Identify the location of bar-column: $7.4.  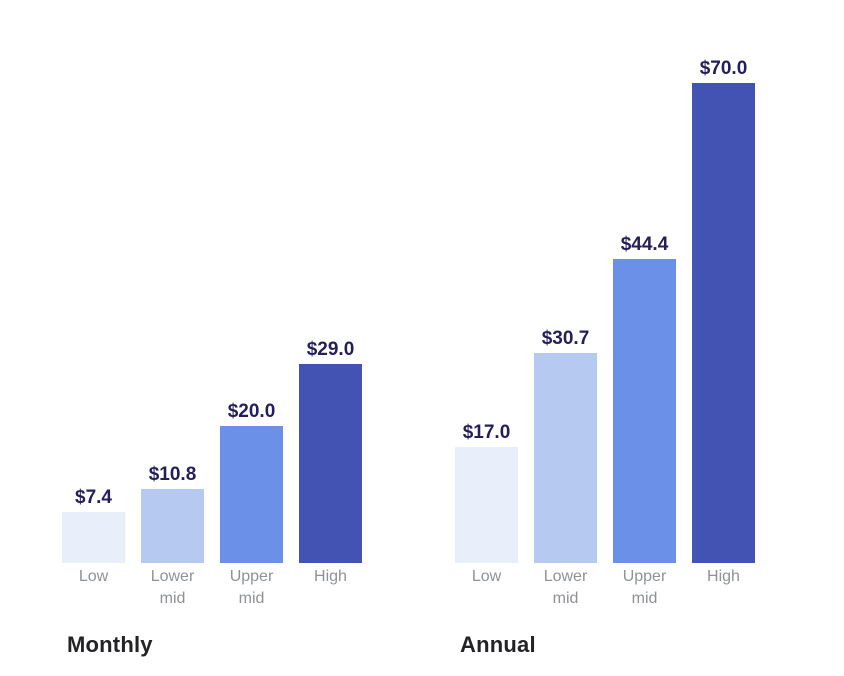
(93, 525).